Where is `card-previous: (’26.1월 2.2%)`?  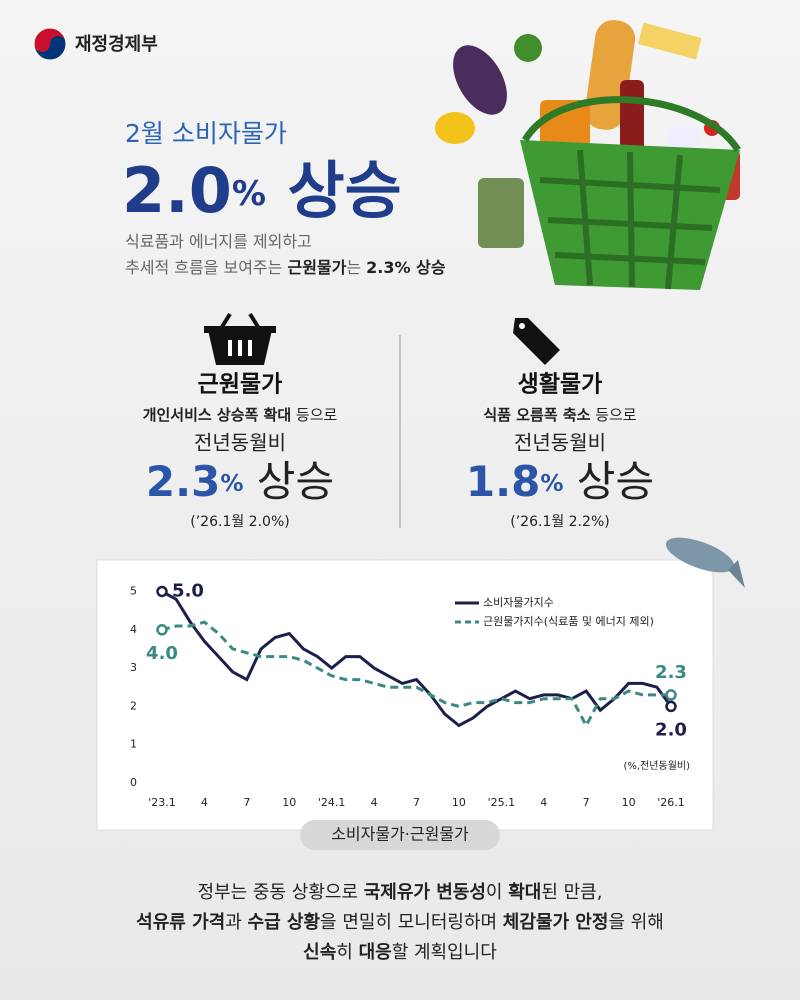
card-previous: (’26.1월 2.2%) is located at coordinates (559, 522).